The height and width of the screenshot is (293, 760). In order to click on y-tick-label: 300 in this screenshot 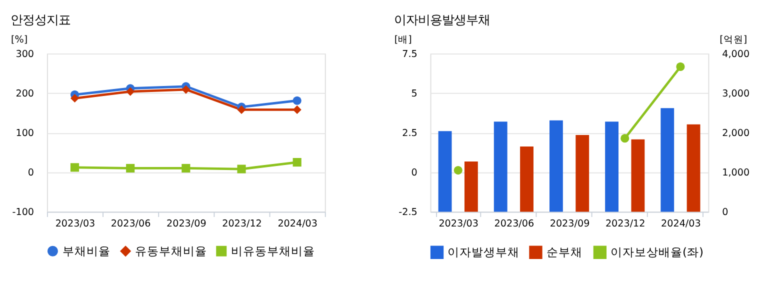, I will do `click(25, 54)`.